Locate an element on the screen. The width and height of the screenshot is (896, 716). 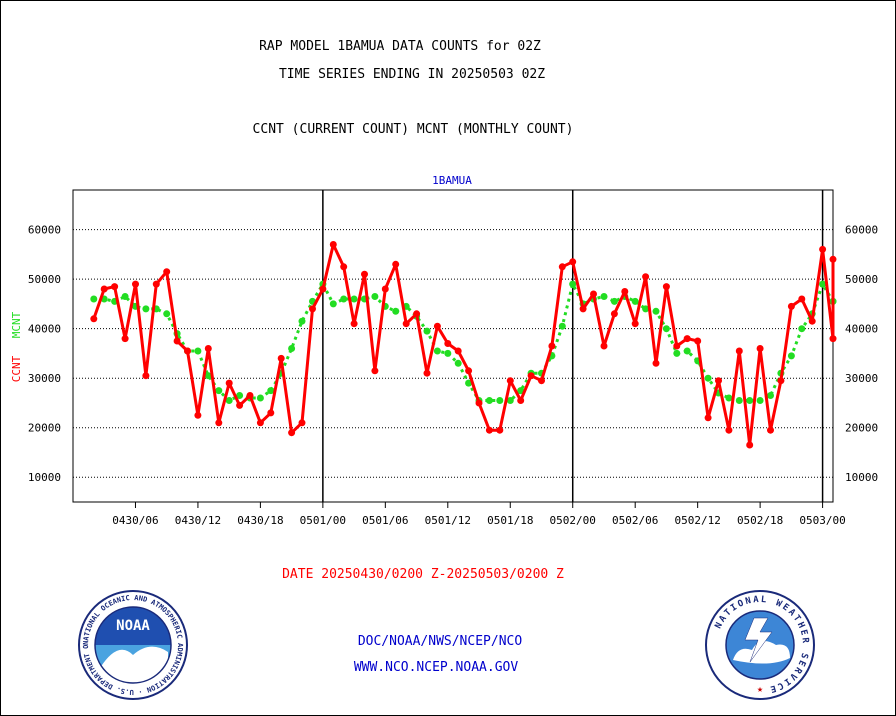
y-tick-label-left: 10000 is located at coordinates (44, 477).